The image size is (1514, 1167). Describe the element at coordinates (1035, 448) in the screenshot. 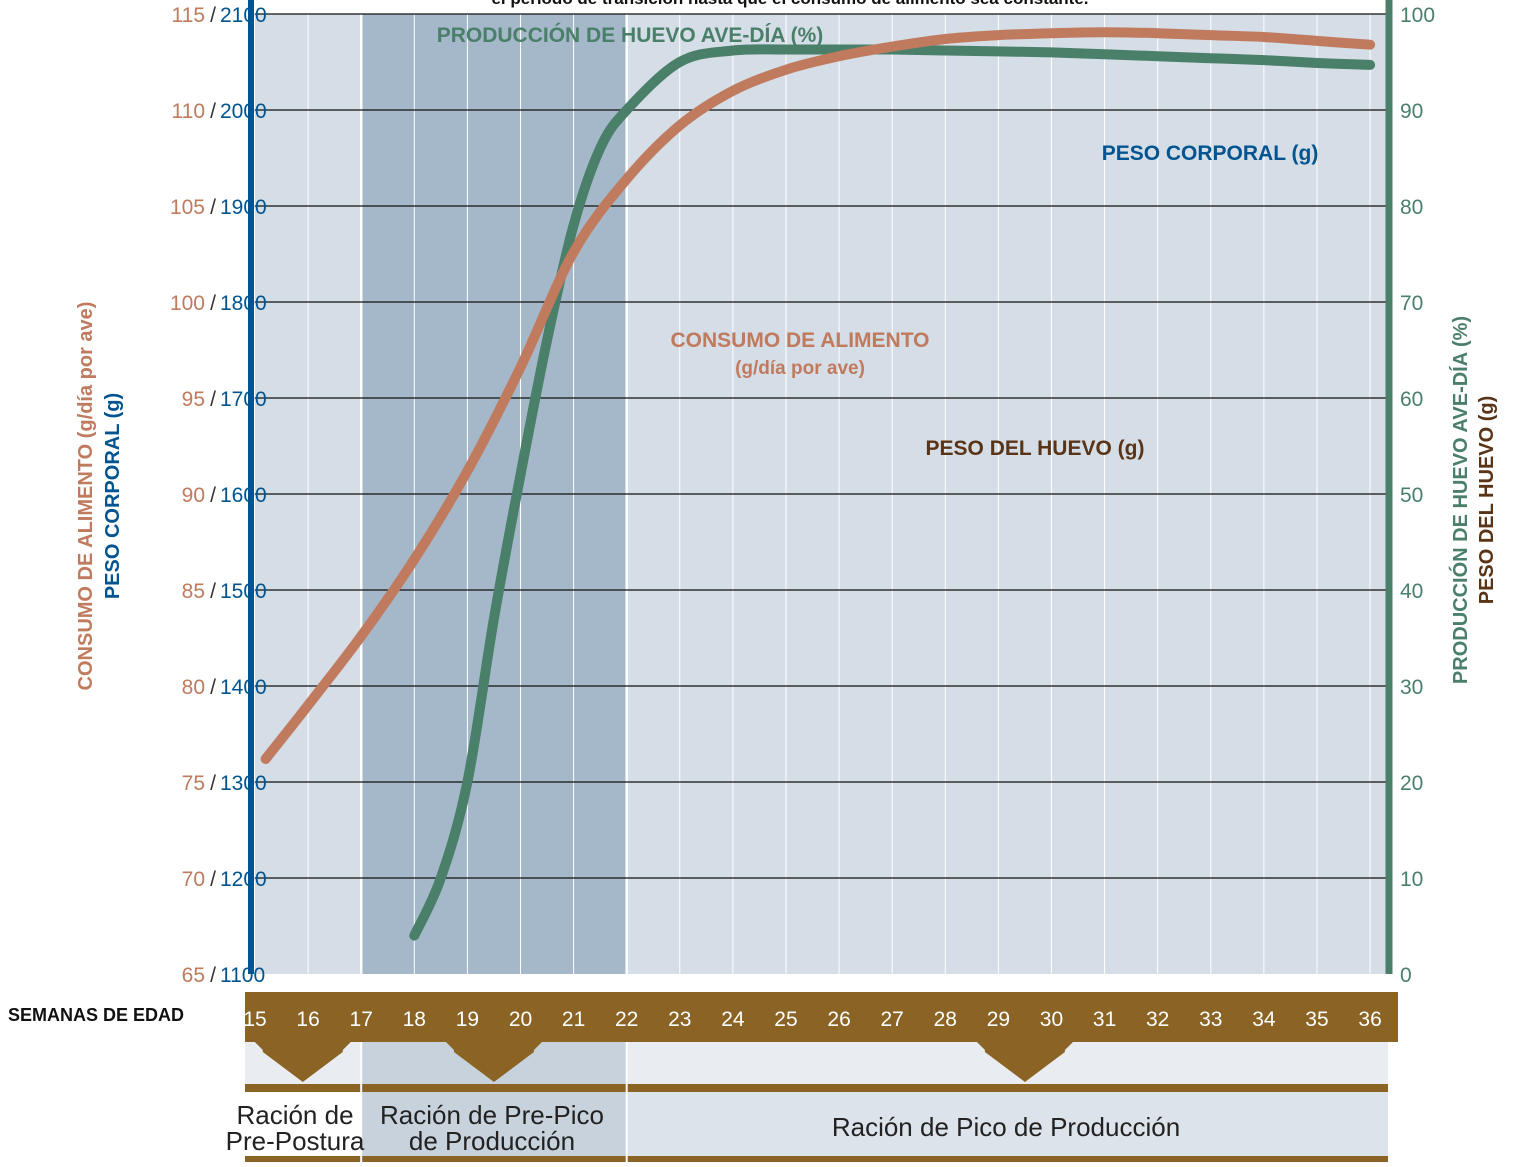

I see `egg-weight-series-label: PESO DEL HUEVO (g)` at that location.